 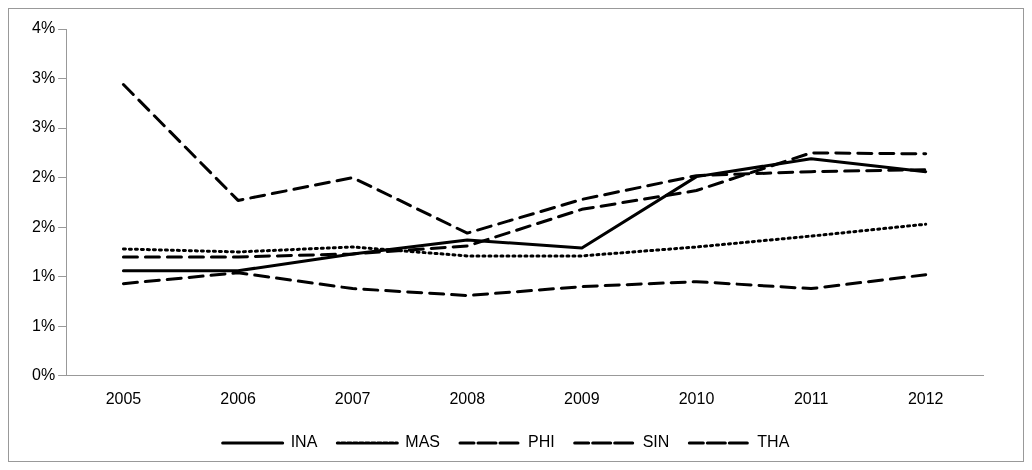 What do you see at coordinates (811, 398) in the screenshot?
I see `x-tick-label: 2011` at bounding box center [811, 398].